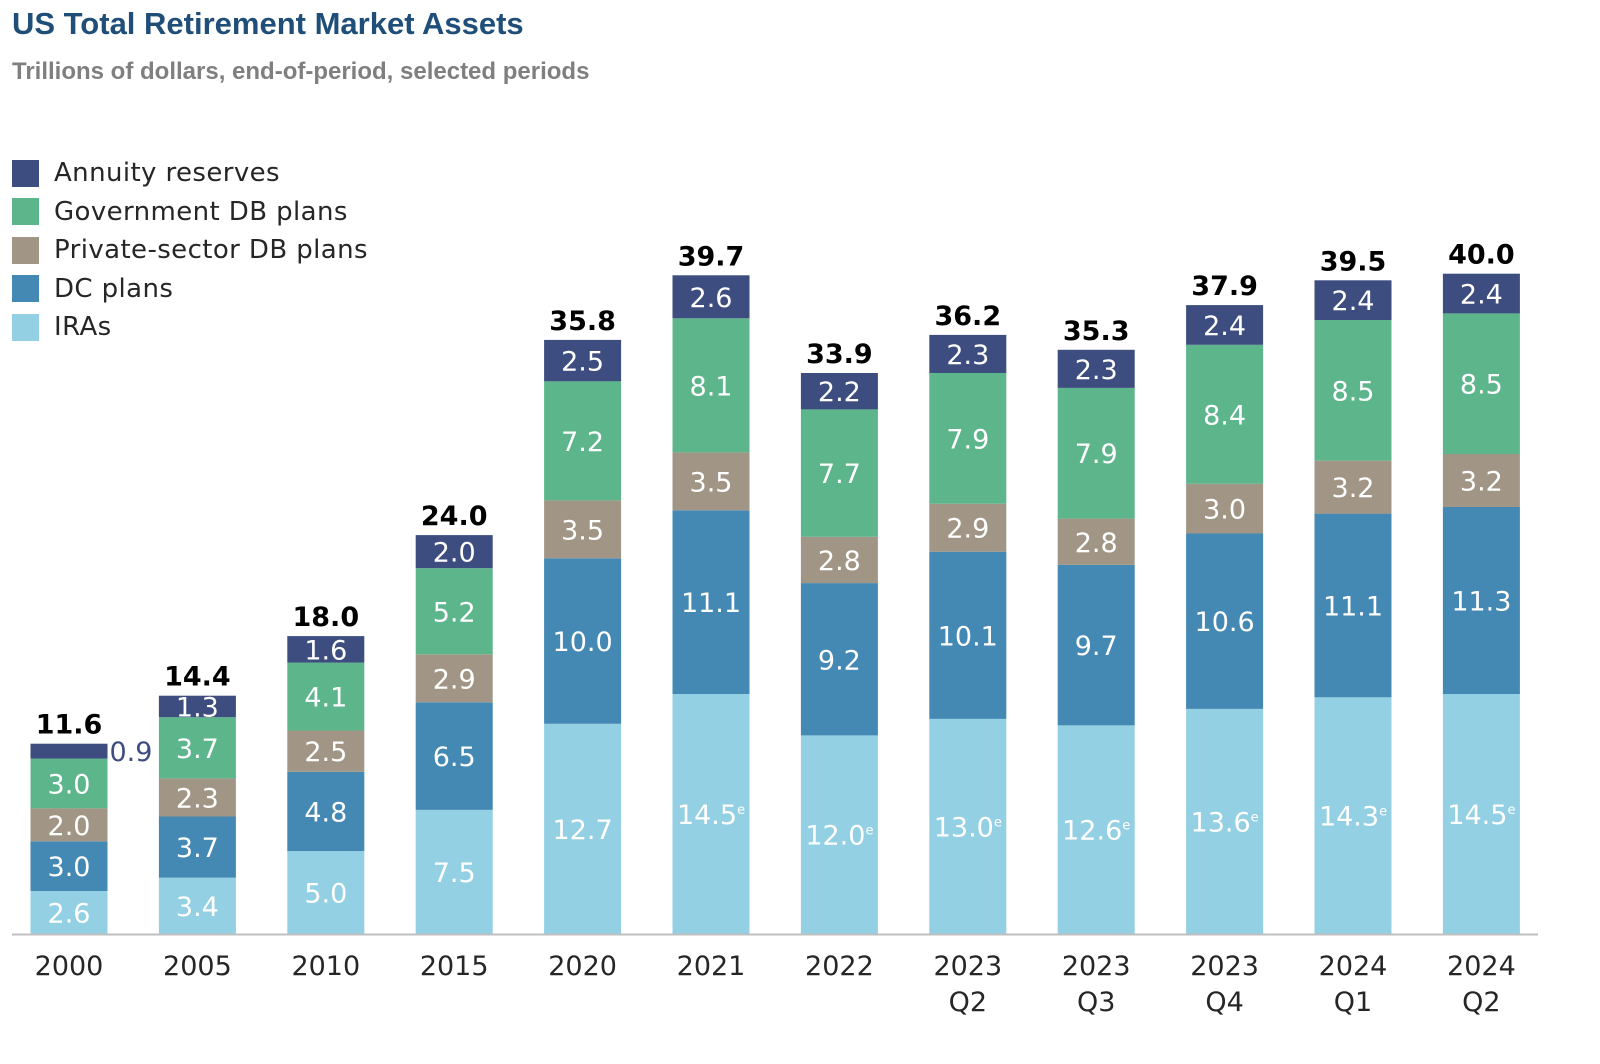  What do you see at coordinates (454, 516) in the screenshot?
I see `bar-total-label: 24.0` at bounding box center [454, 516].